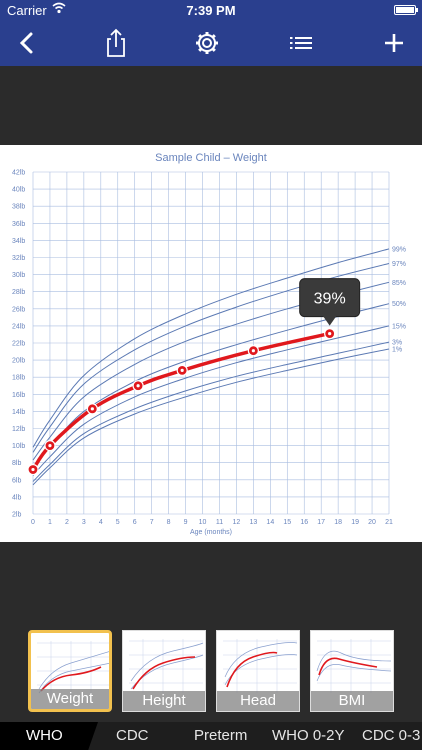  I want to click on settings-button, so click(207, 43).